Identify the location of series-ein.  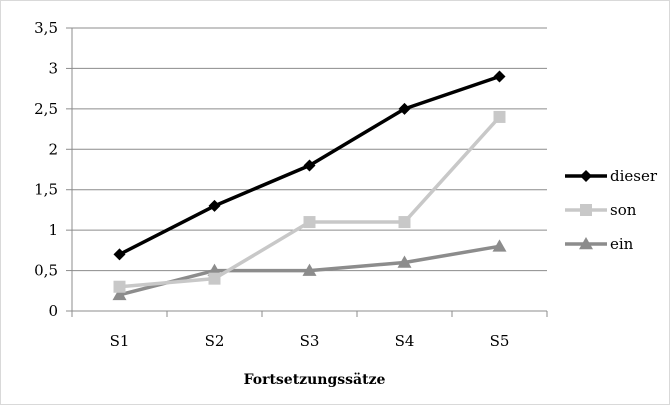
(309, 270).